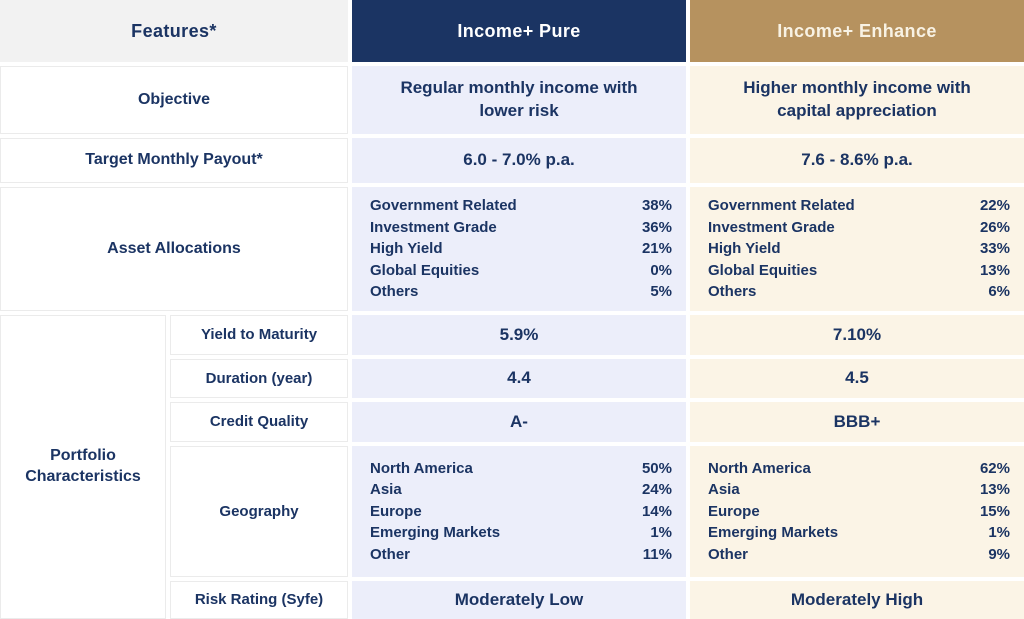 The width and height of the screenshot is (1024, 619). I want to click on geography-value: 24%, so click(656, 490).